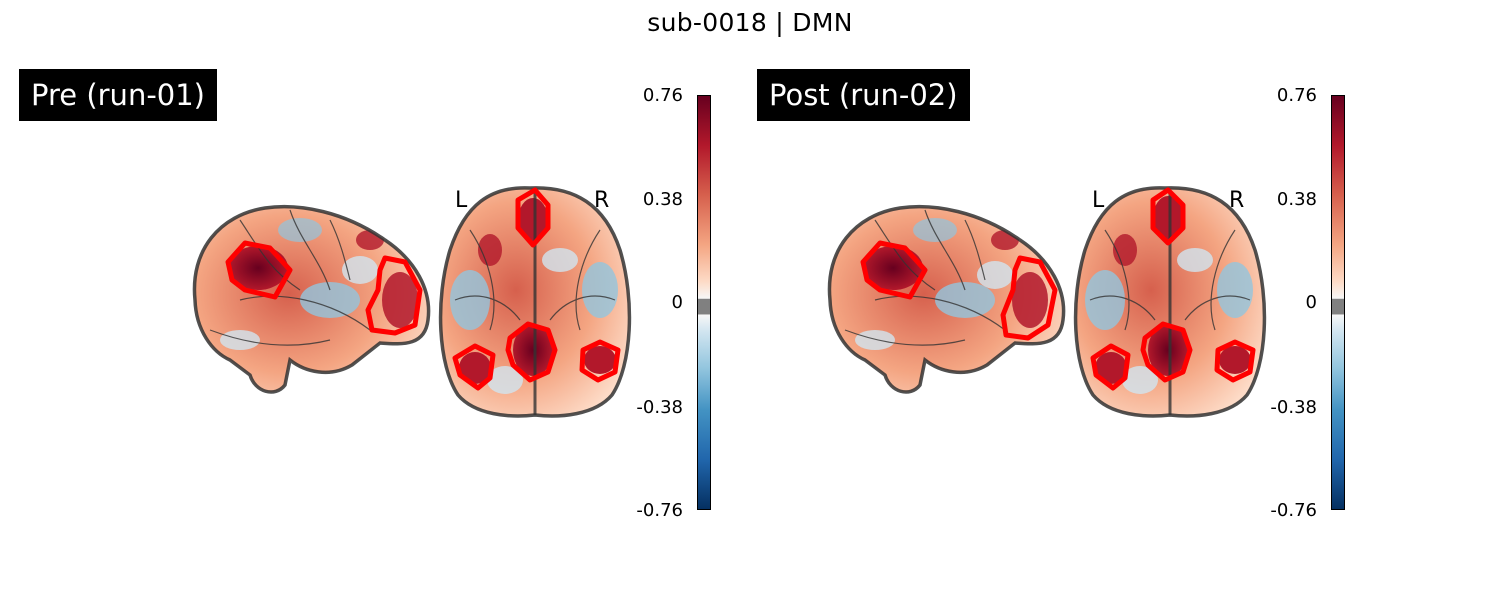 This screenshot has width=1500, height=600. What do you see at coordinates (863, 95) in the screenshot?
I see `panel-label-post: Post (run-02)` at bounding box center [863, 95].